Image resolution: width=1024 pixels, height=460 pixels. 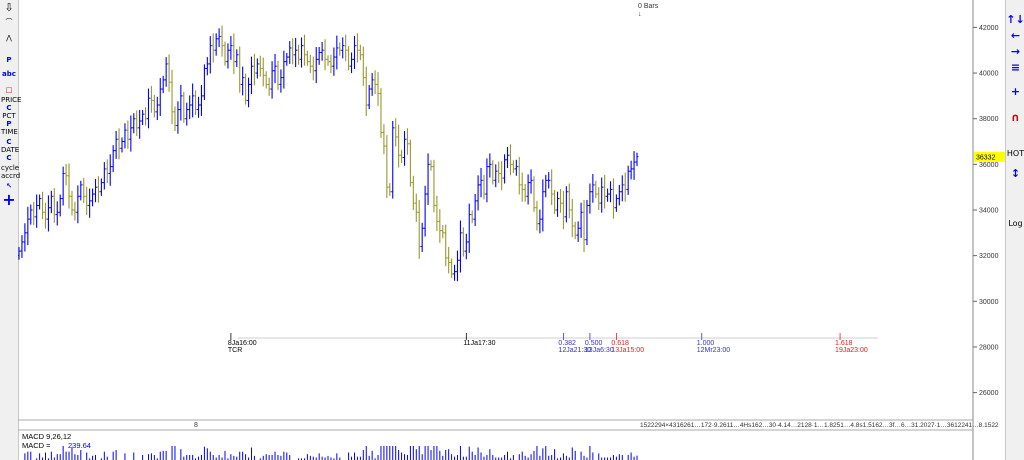 What do you see at coordinates (1015, 173) in the screenshot?
I see `expand-icon: ↕` at bounding box center [1015, 173].